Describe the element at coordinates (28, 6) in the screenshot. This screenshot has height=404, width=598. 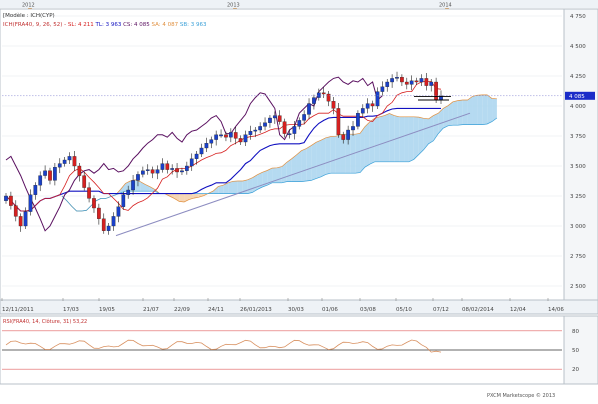
I see `timeline-year-label: 2012` at that location.